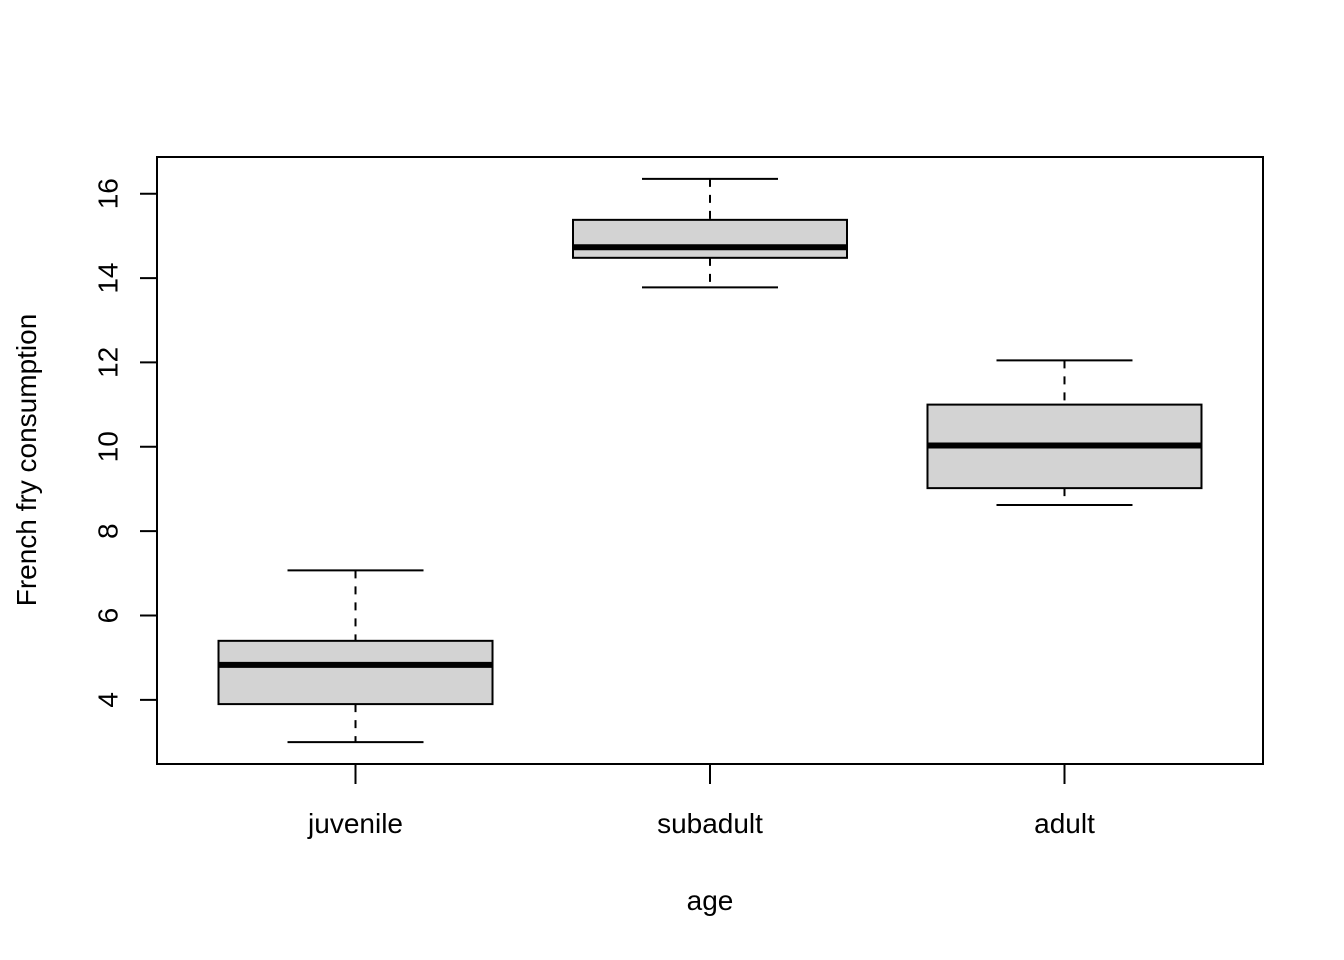 This screenshot has width=1344, height=960. Describe the element at coordinates (107, 700) in the screenshot. I see `y-tick-label: 4` at that location.